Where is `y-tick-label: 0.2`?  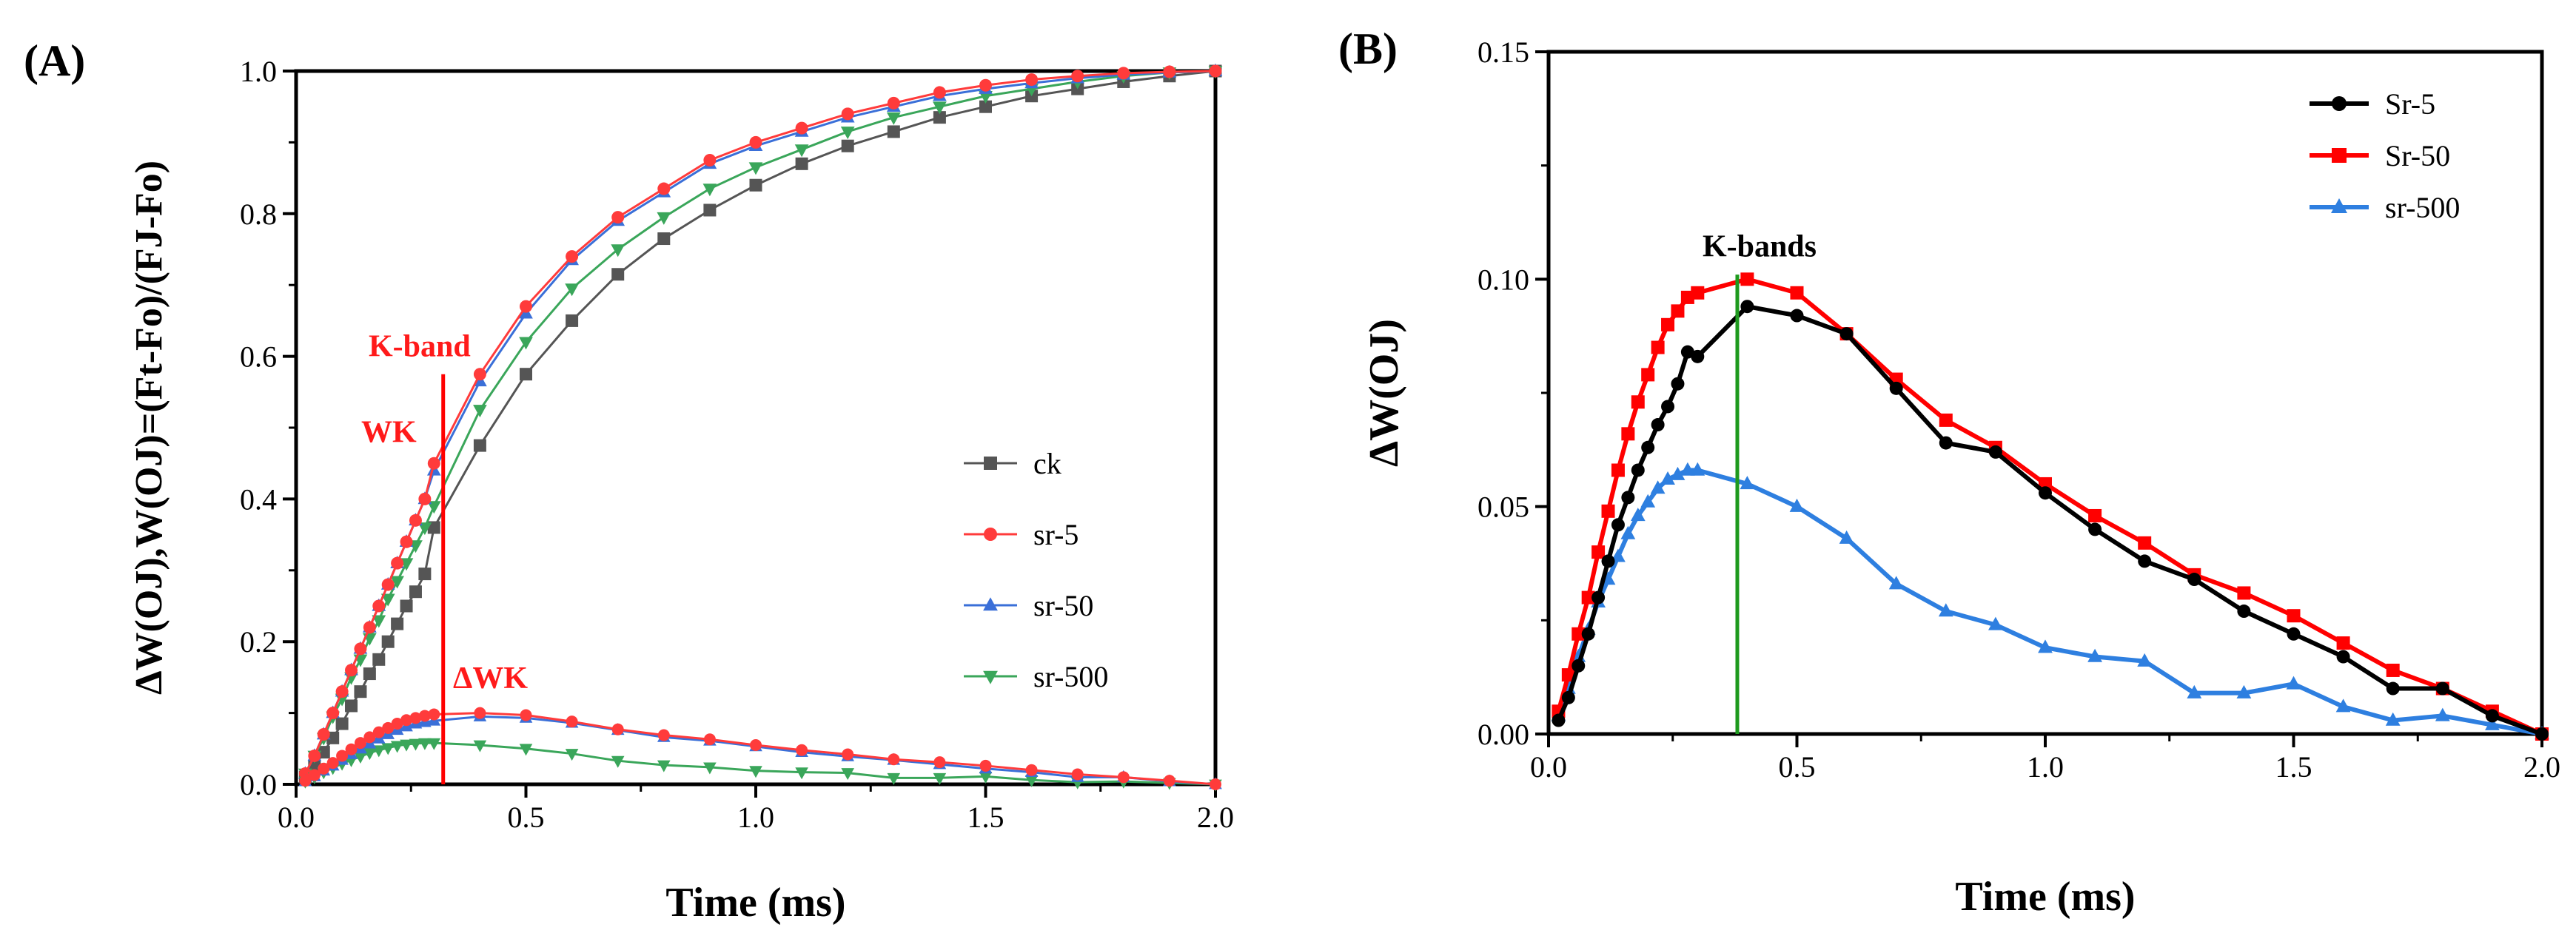
y-tick-label: 0.2 is located at coordinates (258, 642).